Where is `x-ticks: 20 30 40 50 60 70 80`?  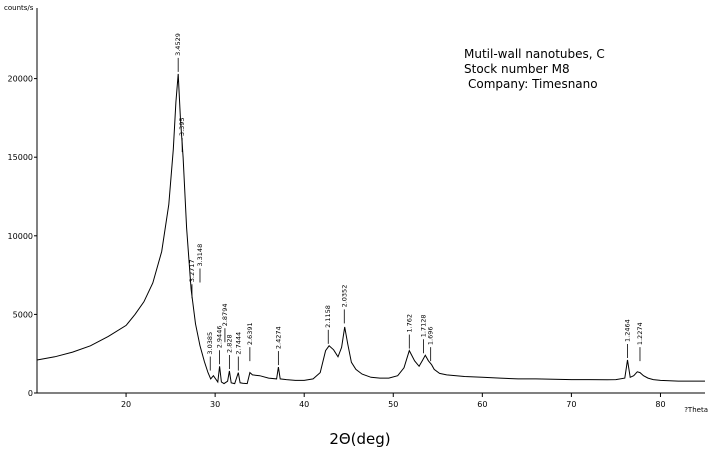
x-ticks: 20 30 40 50 60 70 80 is located at coordinates (393, 401).